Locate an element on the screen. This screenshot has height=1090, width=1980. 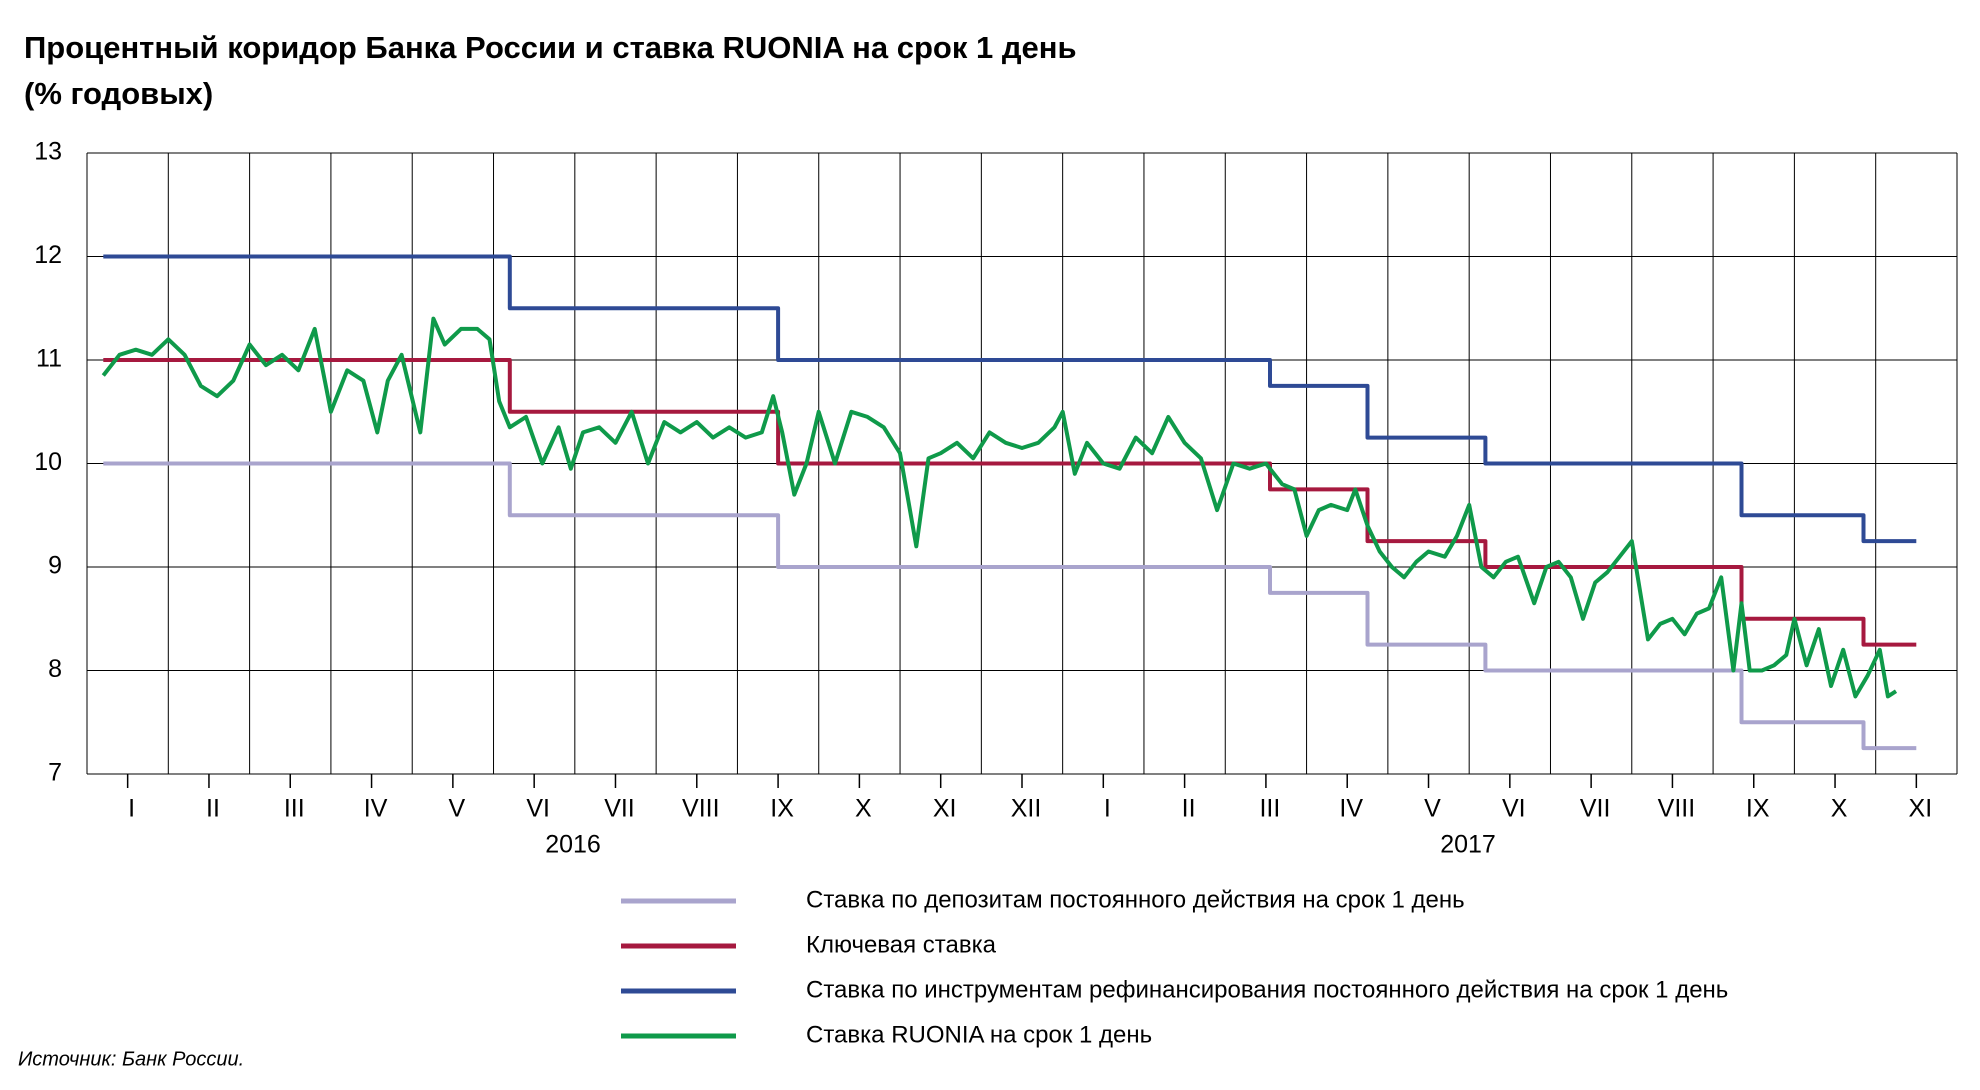
y-tick-label: 11 is located at coordinates (49, 359).